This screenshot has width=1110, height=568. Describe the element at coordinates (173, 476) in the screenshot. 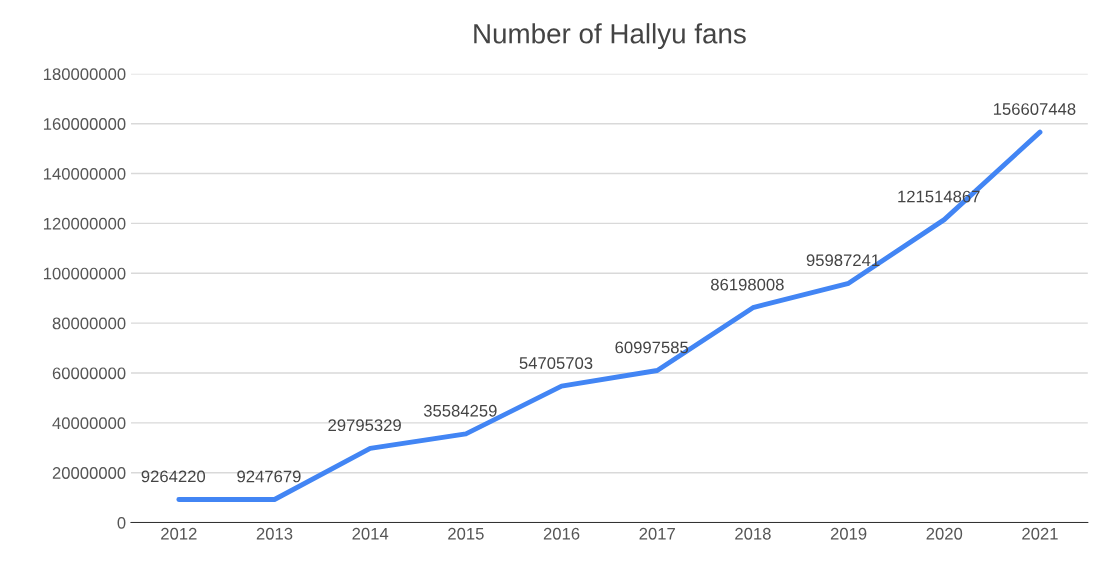

I see `data-label: 9264220` at that location.